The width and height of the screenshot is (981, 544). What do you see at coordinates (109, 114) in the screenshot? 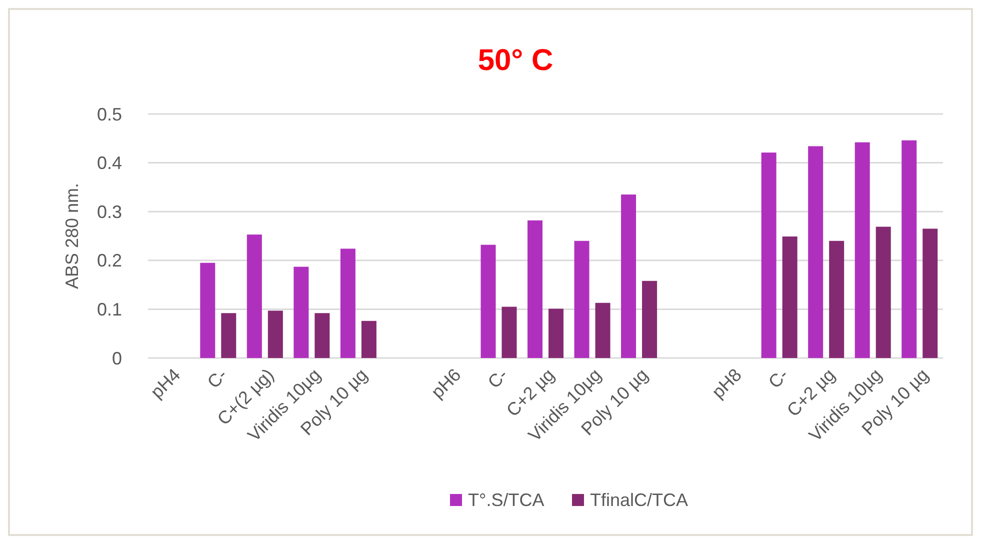
I see `y-tick-label: 0.5` at bounding box center [109, 114].